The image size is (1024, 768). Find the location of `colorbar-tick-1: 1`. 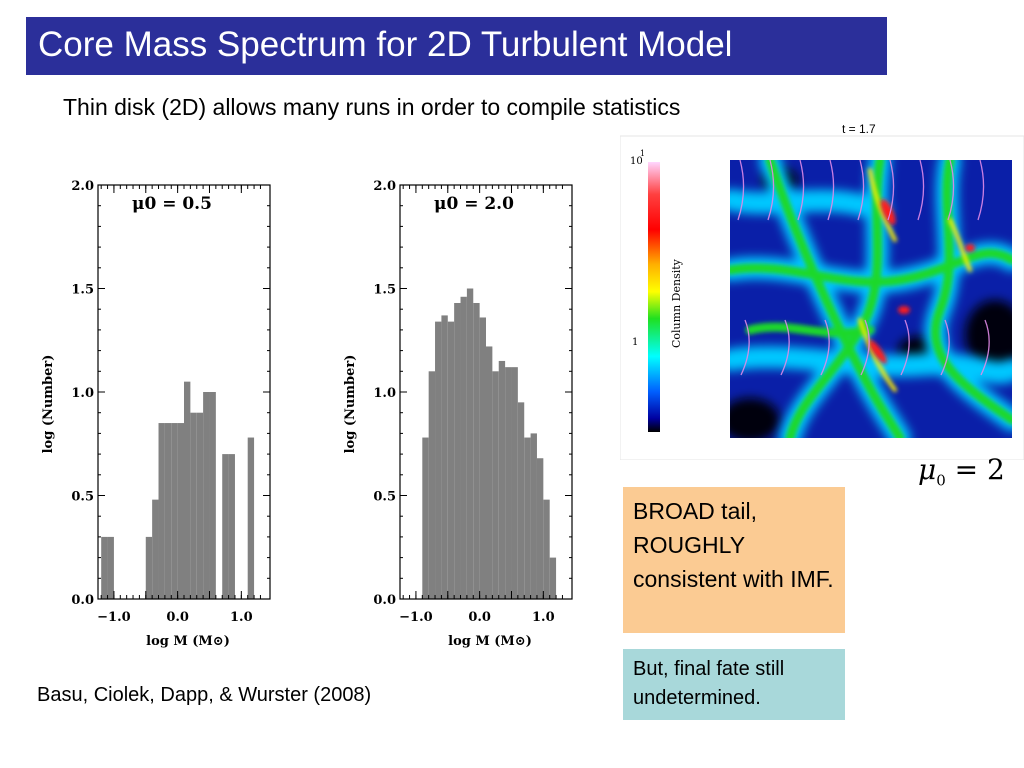

colorbar-tick-1: 1 is located at coordinates (635, 342).